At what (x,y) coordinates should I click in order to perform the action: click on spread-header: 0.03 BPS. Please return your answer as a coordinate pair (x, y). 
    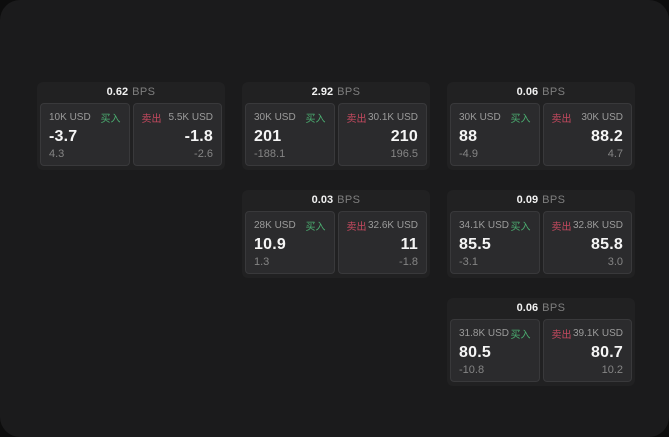
    Looking at the image, I should click on (336, 200).